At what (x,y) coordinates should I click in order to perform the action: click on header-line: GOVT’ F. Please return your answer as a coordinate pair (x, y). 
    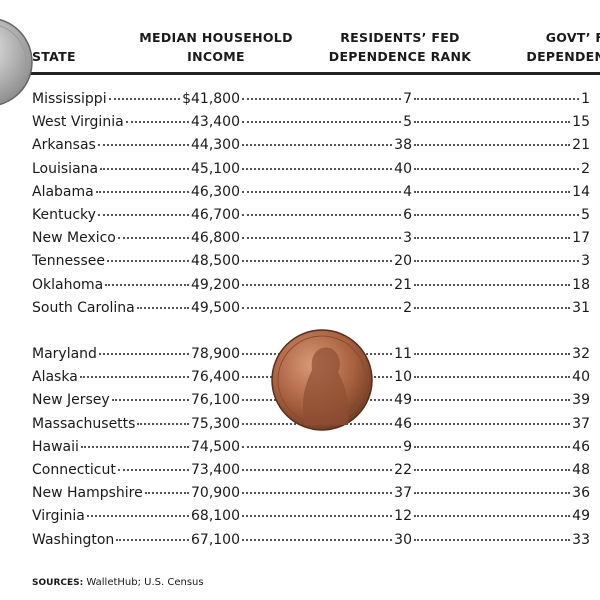
    Looking at the image, I should click on (572, 37).